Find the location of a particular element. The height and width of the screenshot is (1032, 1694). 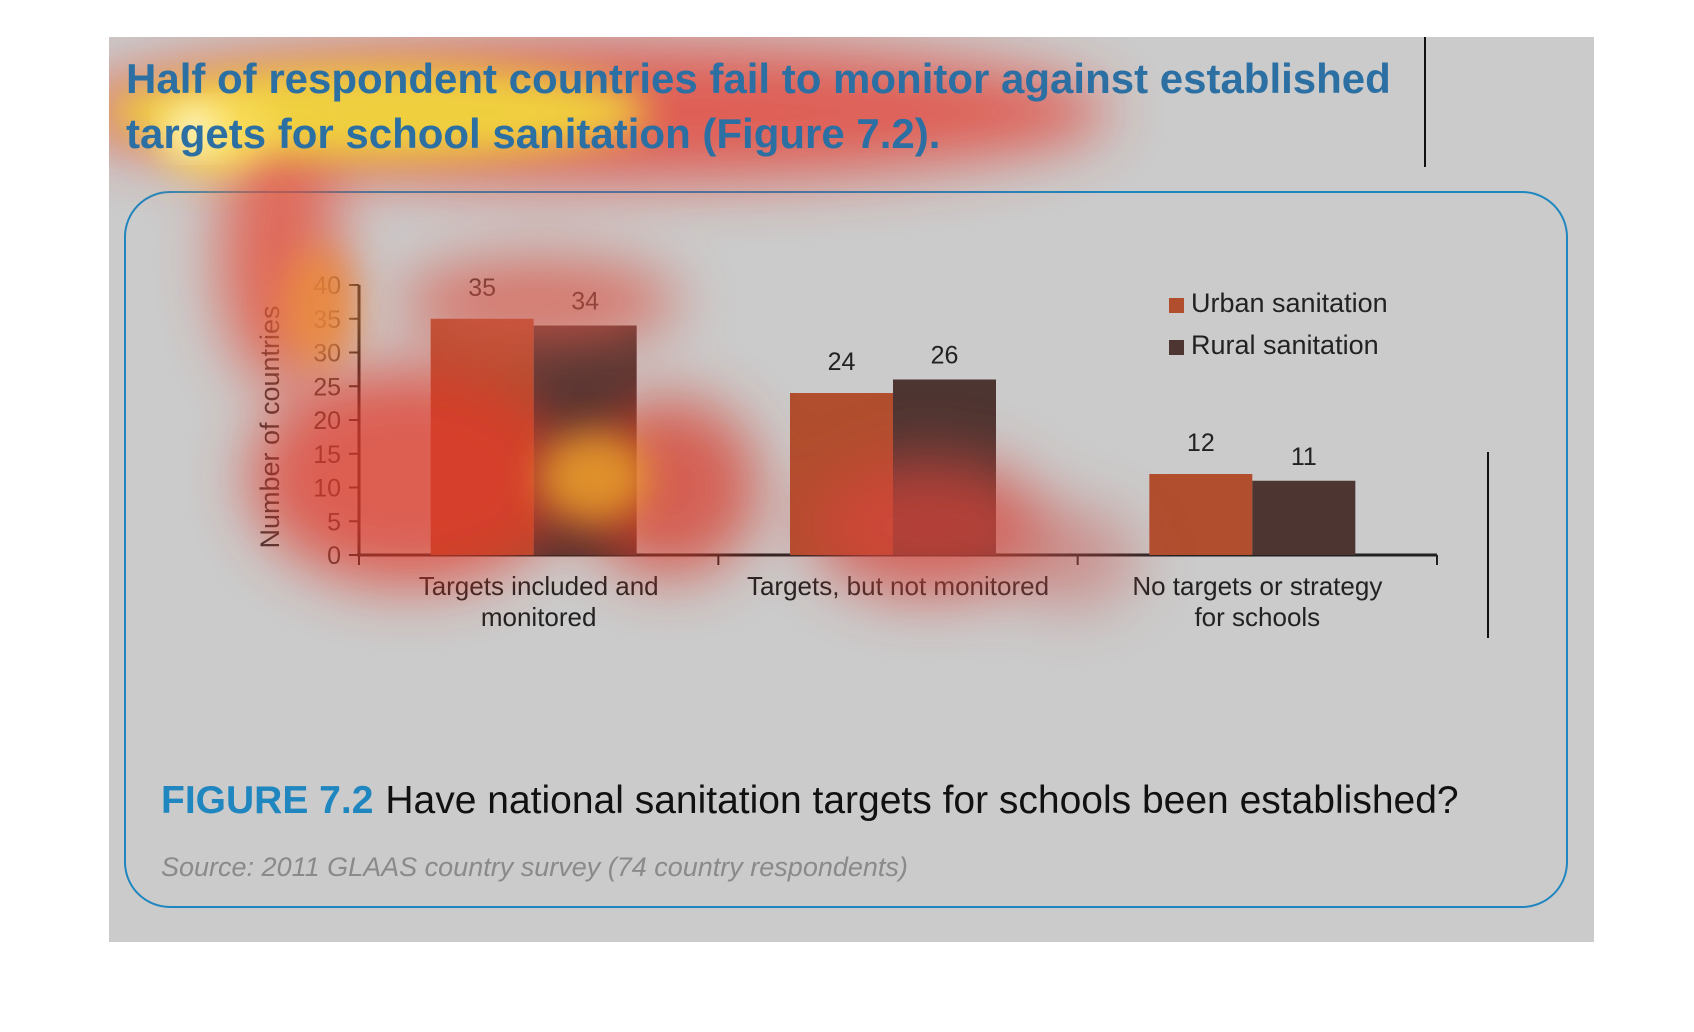

legend-label: Rural sanitation is located at coordinates (1285, 345).